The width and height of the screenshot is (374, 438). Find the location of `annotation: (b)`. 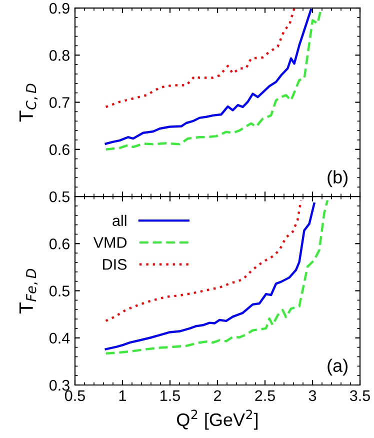

annotation: (b) is located at coordinates (338, 179).